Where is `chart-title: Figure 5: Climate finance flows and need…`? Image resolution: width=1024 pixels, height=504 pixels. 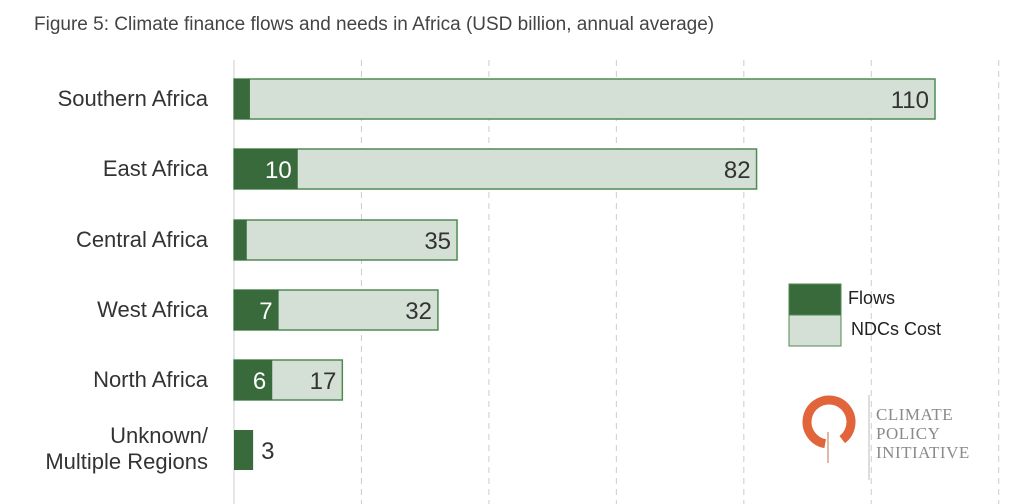 chart-title: Figure 5: Climate finance flows and need… is located at coordinates (374, 24).